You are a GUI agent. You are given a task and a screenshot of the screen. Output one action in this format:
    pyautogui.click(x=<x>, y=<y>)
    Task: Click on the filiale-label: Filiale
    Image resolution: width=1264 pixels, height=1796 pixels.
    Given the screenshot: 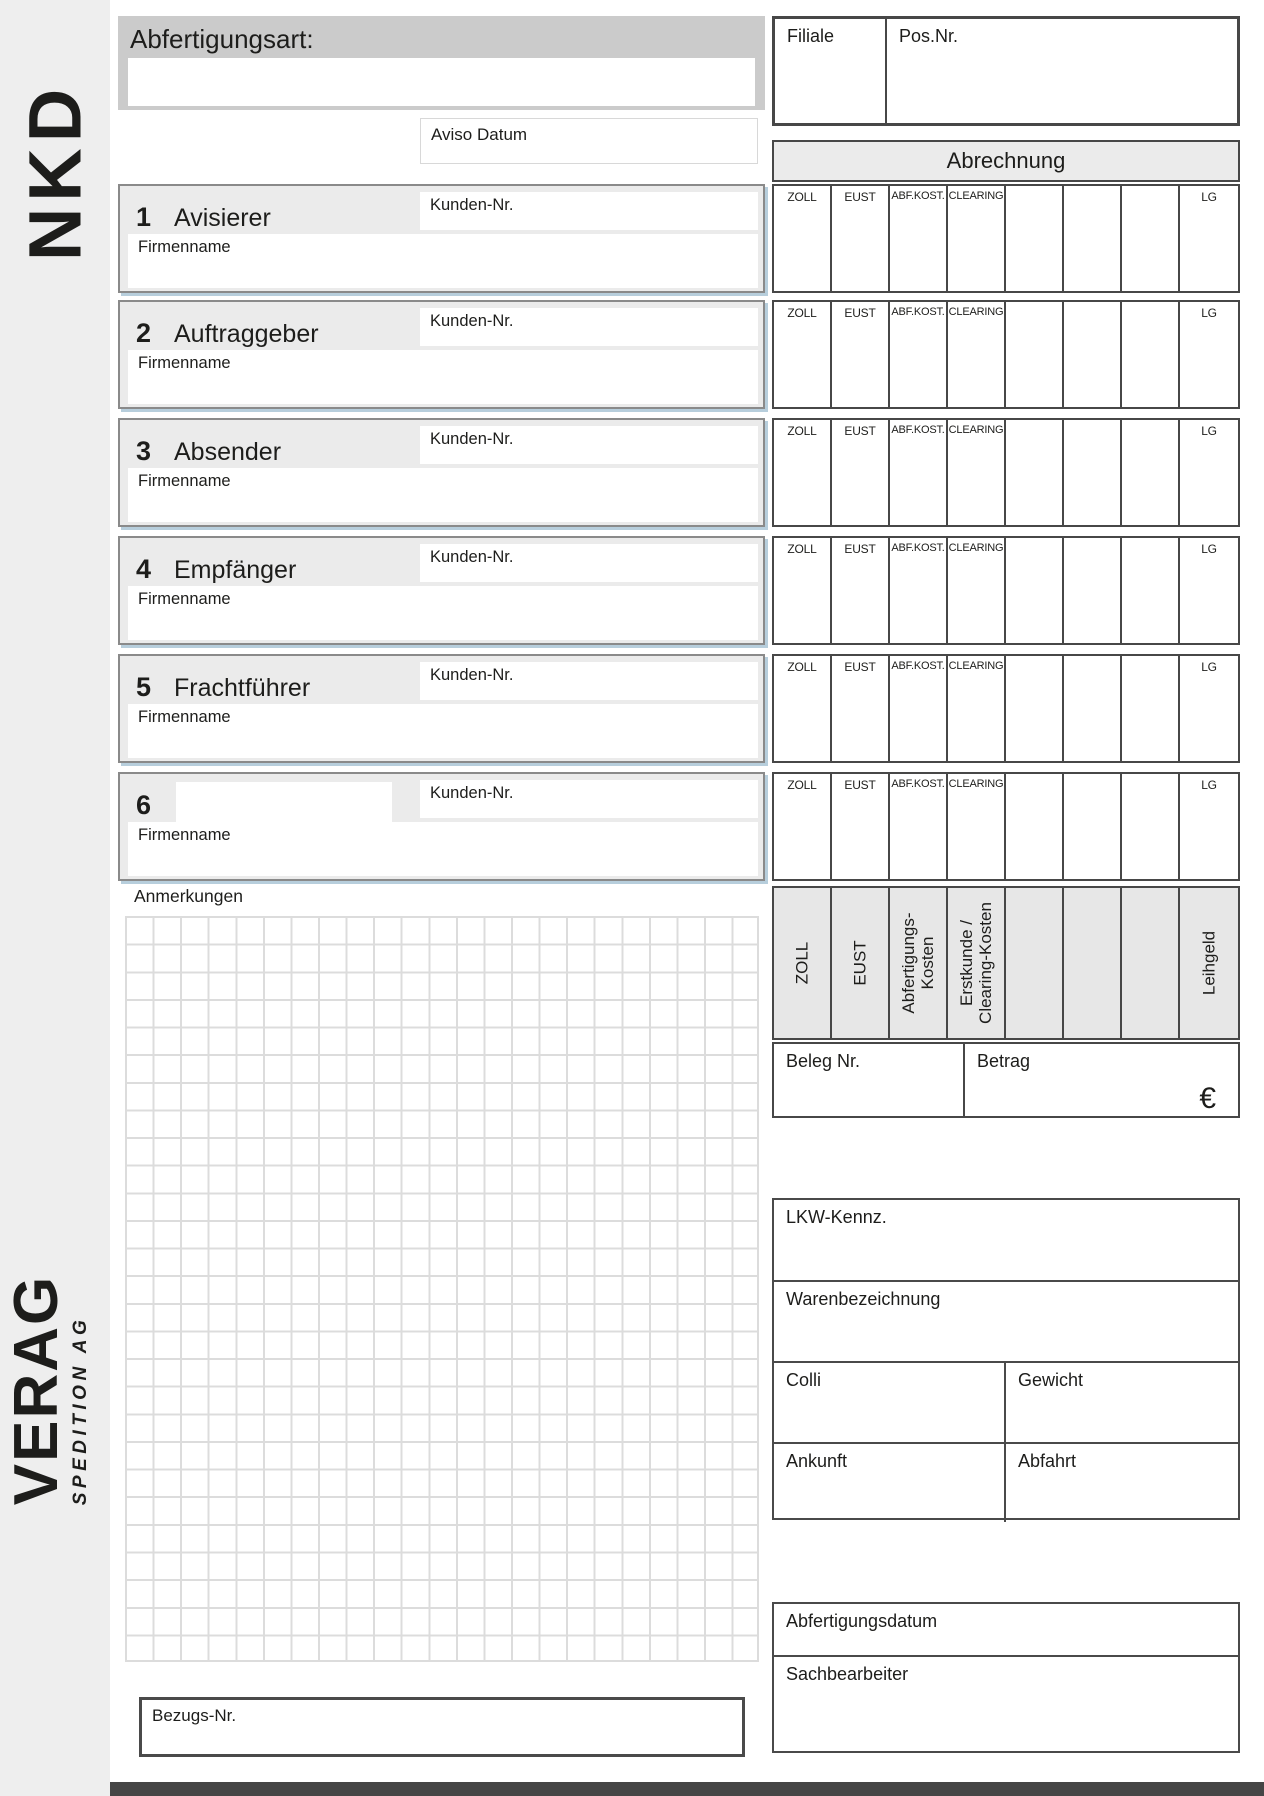 What is the action you would take?
    pyautogui.click(x=811, y=36)
    